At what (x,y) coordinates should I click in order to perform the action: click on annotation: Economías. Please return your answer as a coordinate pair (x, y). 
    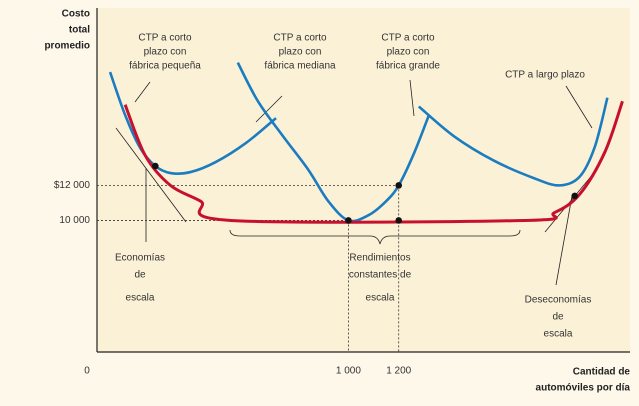
    Looking at the image, I should click on (140, 258).